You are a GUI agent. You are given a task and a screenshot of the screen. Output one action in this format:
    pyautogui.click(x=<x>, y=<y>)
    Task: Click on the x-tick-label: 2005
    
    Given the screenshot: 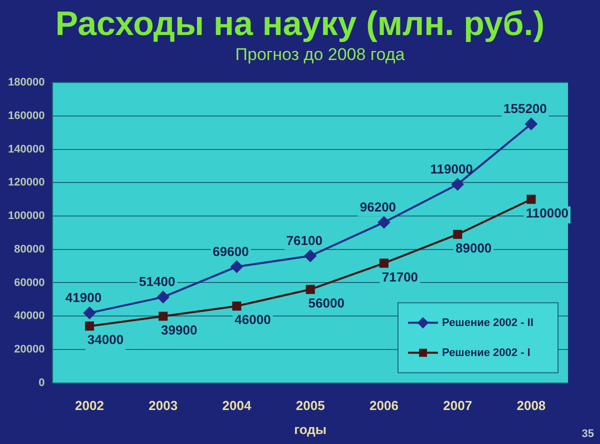 What is the action you would take?
    pyautogui.click(x=310, y=406)
    